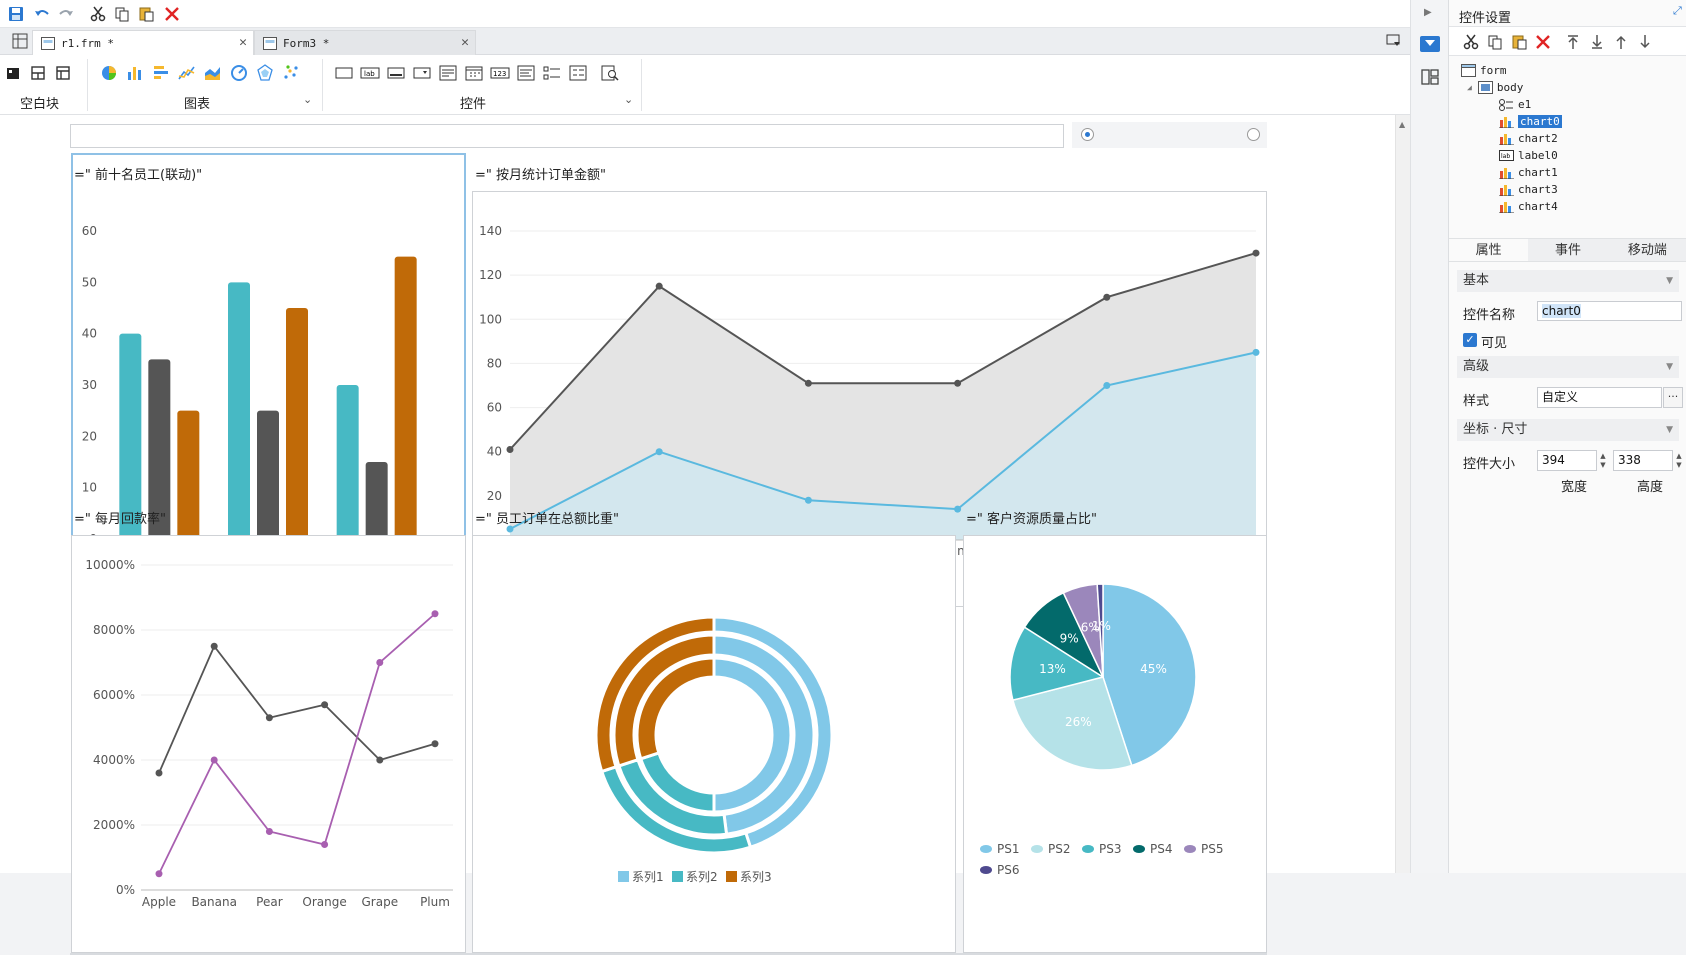 This screenshot has height=955, width=1686. I want to click on pie-chart-icon, so click(109, 73).